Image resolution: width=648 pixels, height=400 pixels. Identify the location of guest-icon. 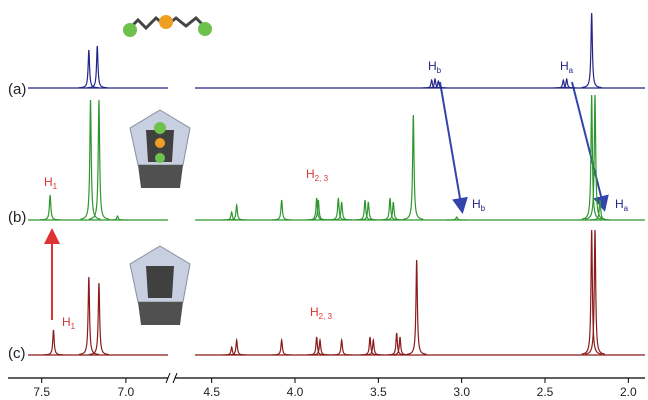
(167, 26).